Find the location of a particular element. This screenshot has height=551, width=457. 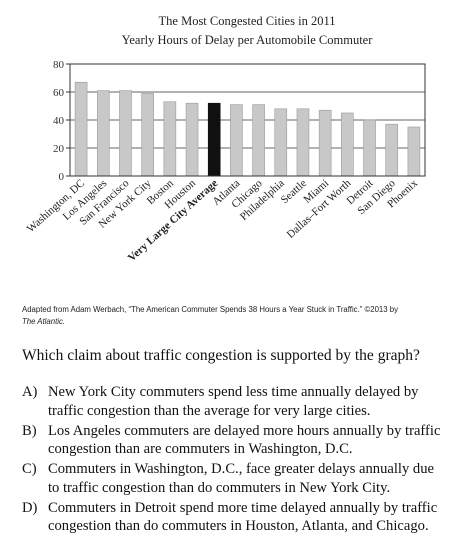

y-tick-label: 20 is located at coordinates (59, 149).